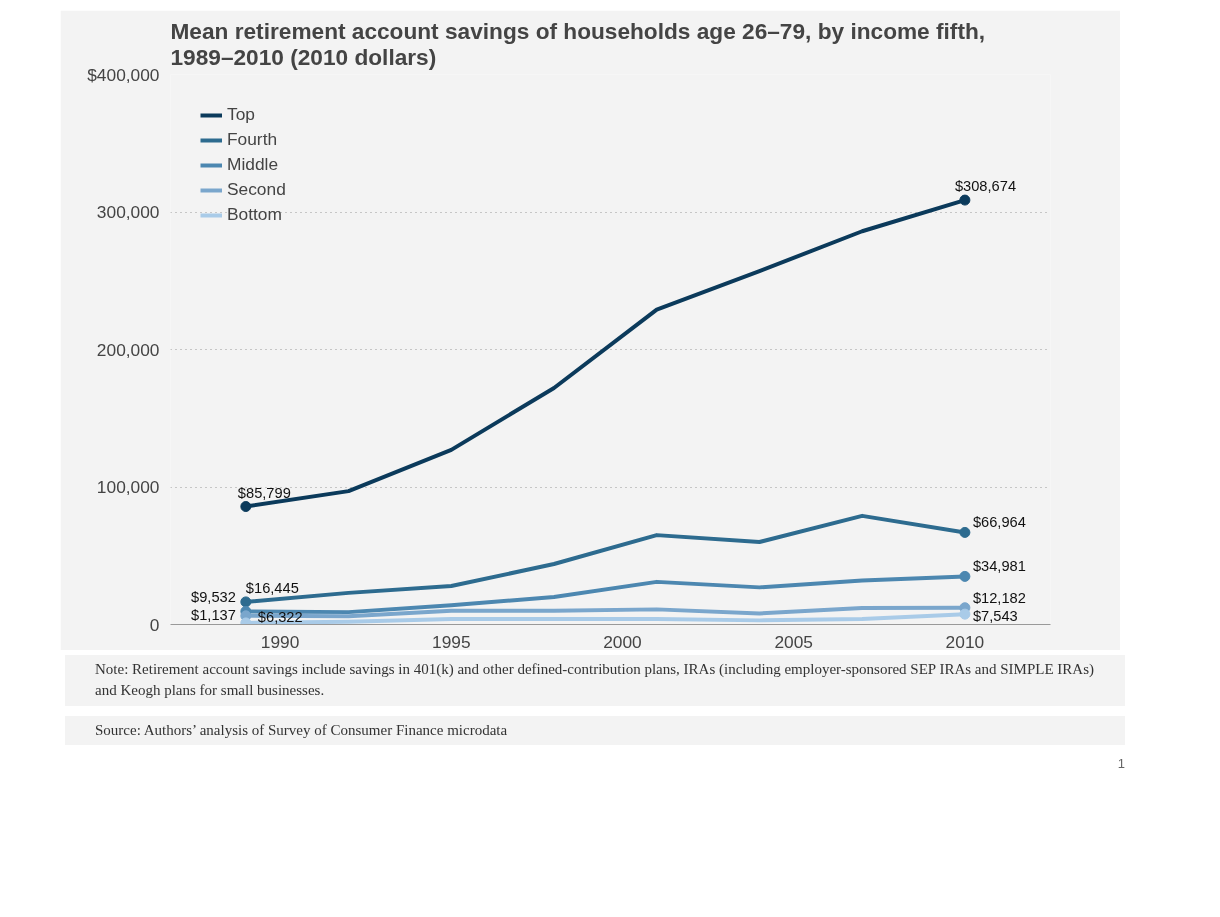  Describe the element at coordinates (995, 616) in the screenshot. I see `data-label: $7,543` at that location.